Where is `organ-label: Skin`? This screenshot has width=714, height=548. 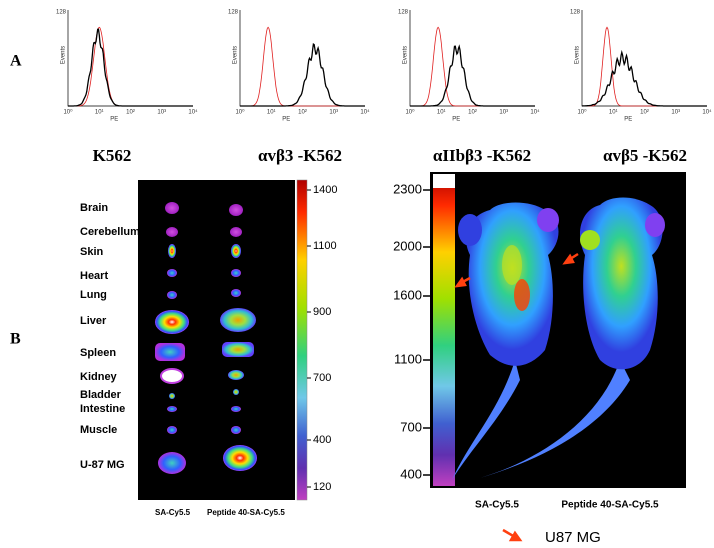 organ-label: Skin is located at coordinates (92, 252).